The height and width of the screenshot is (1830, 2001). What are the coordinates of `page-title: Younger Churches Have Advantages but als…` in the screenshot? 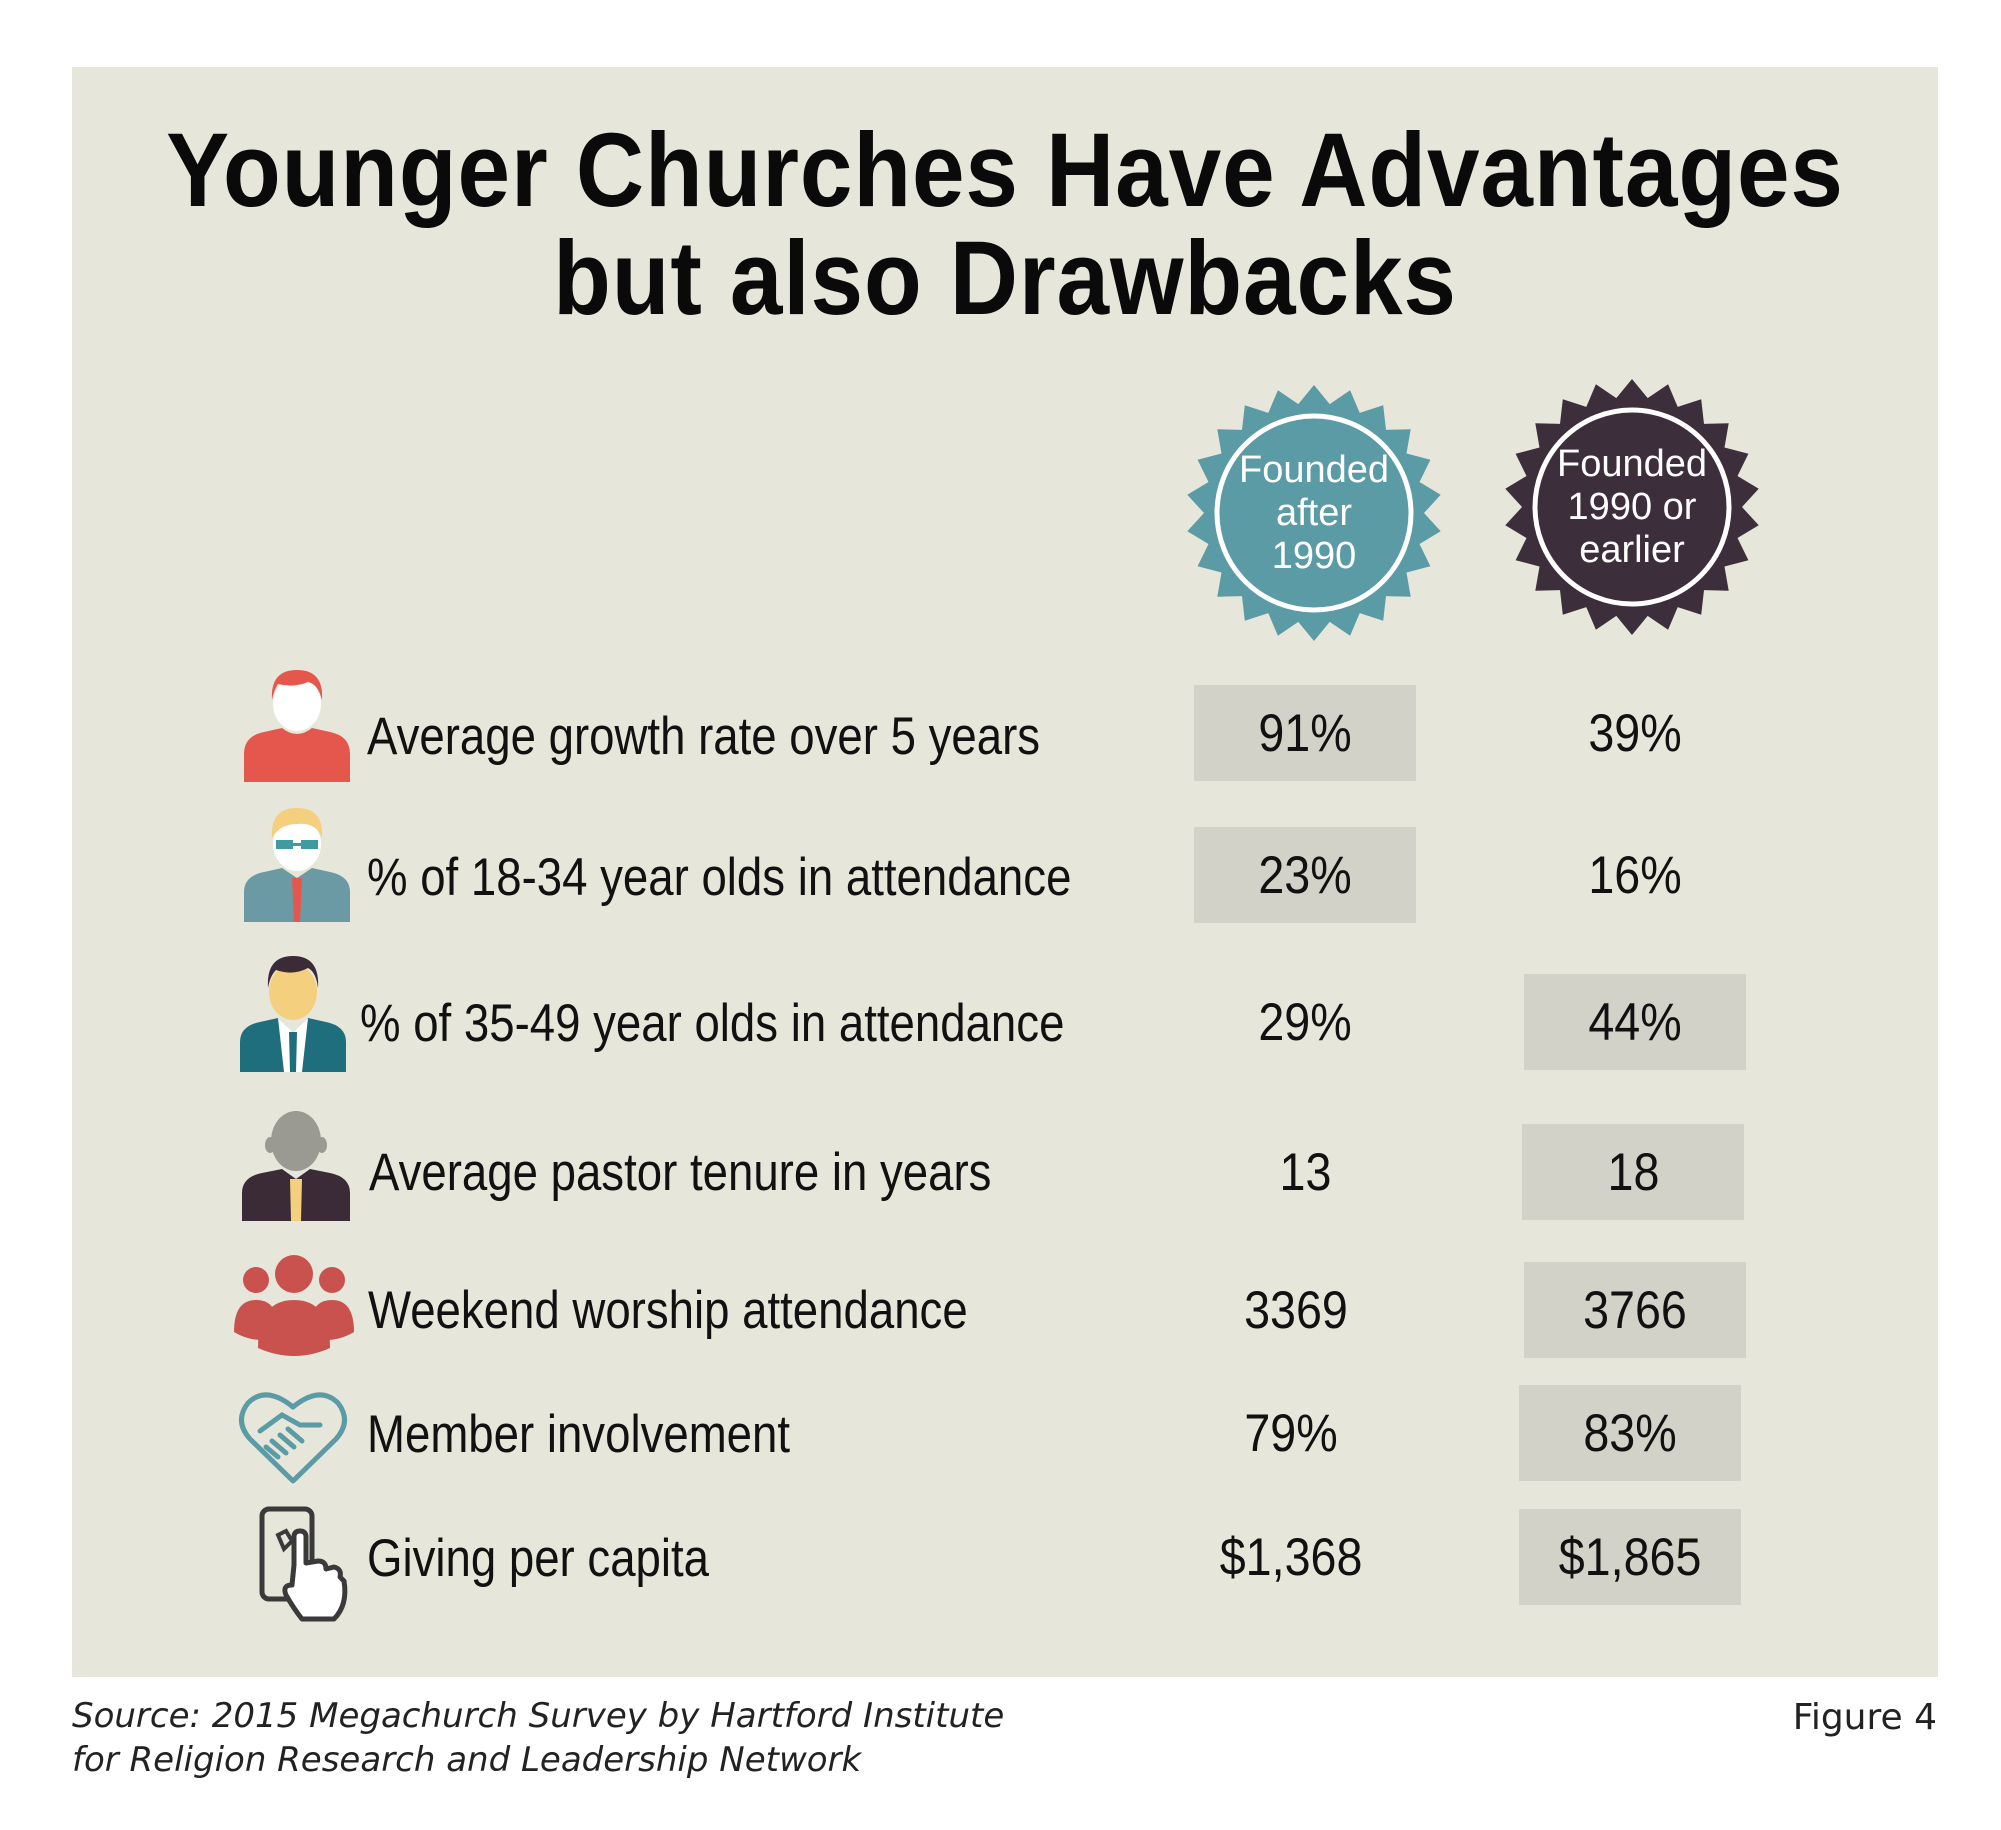 It's located at (1004, 225).